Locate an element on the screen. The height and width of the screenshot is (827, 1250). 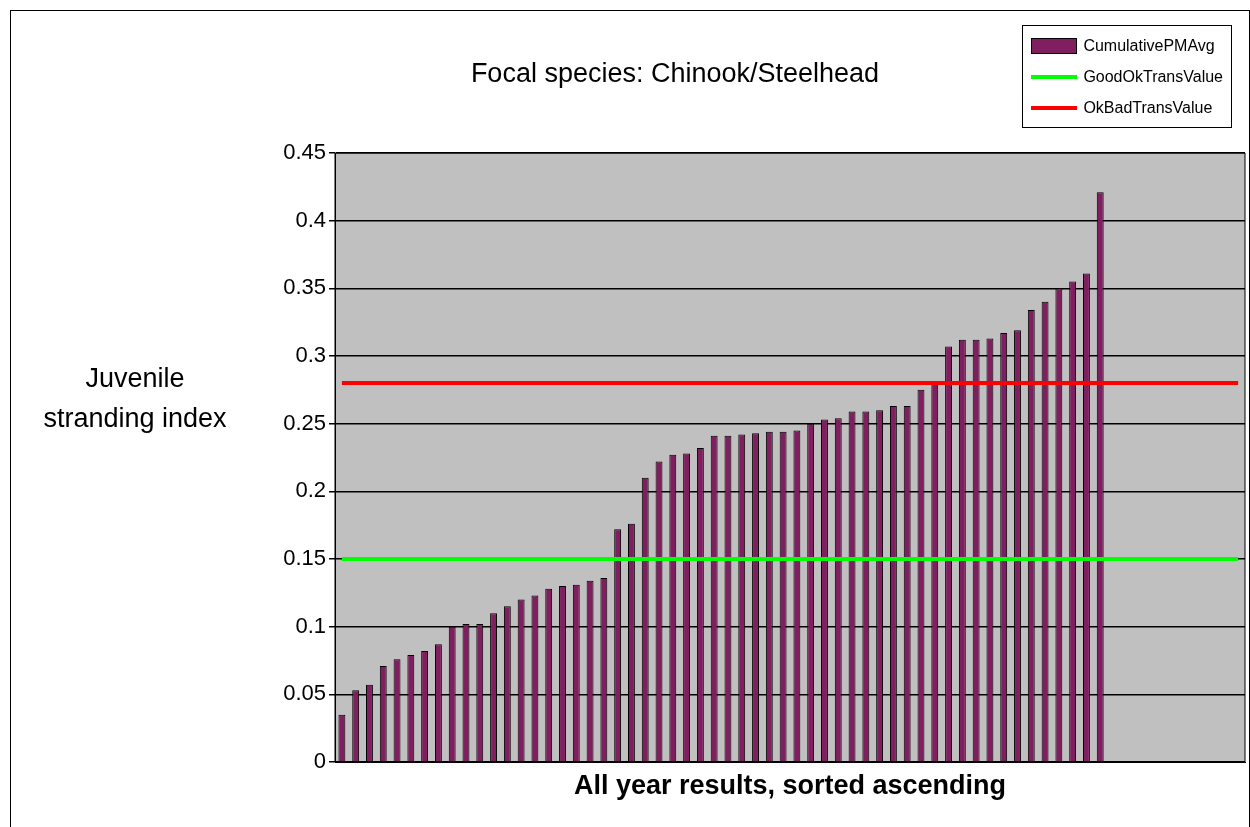
y-tick-label: 0.3 is located at coordinates (310, 355).